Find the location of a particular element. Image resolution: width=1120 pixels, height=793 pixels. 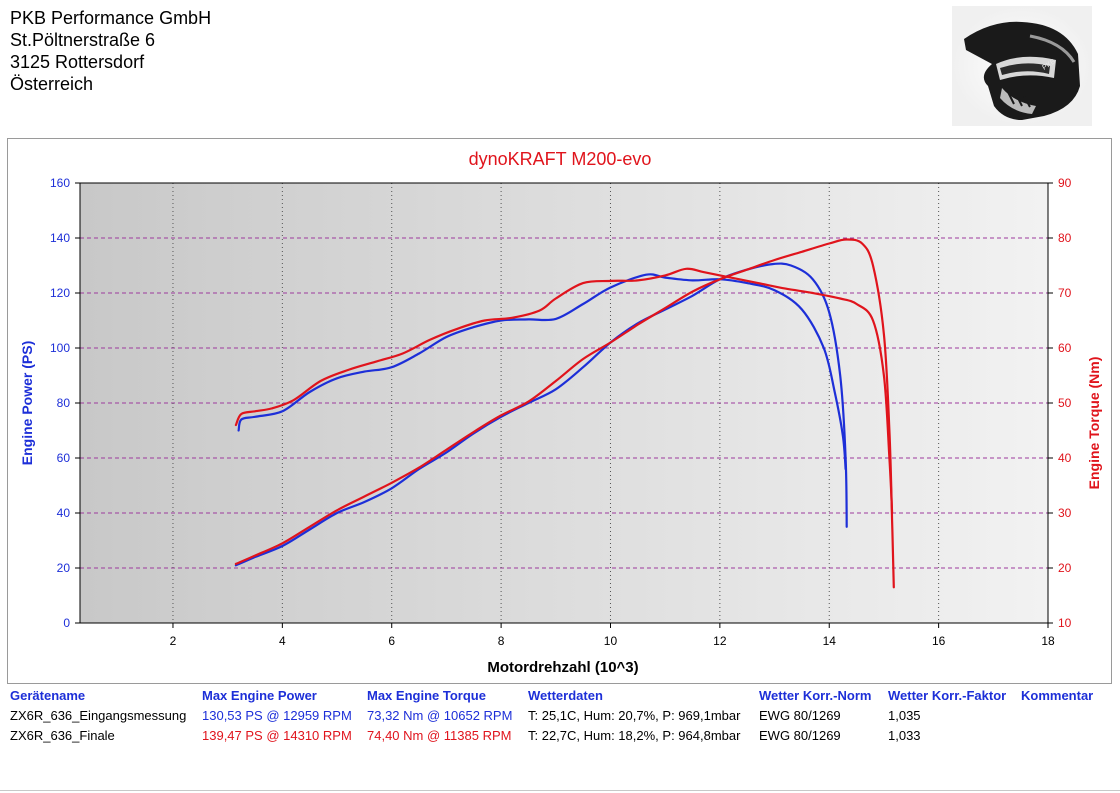

company-city: 3125 Rottersdorf is located at coordinates (77, 62).